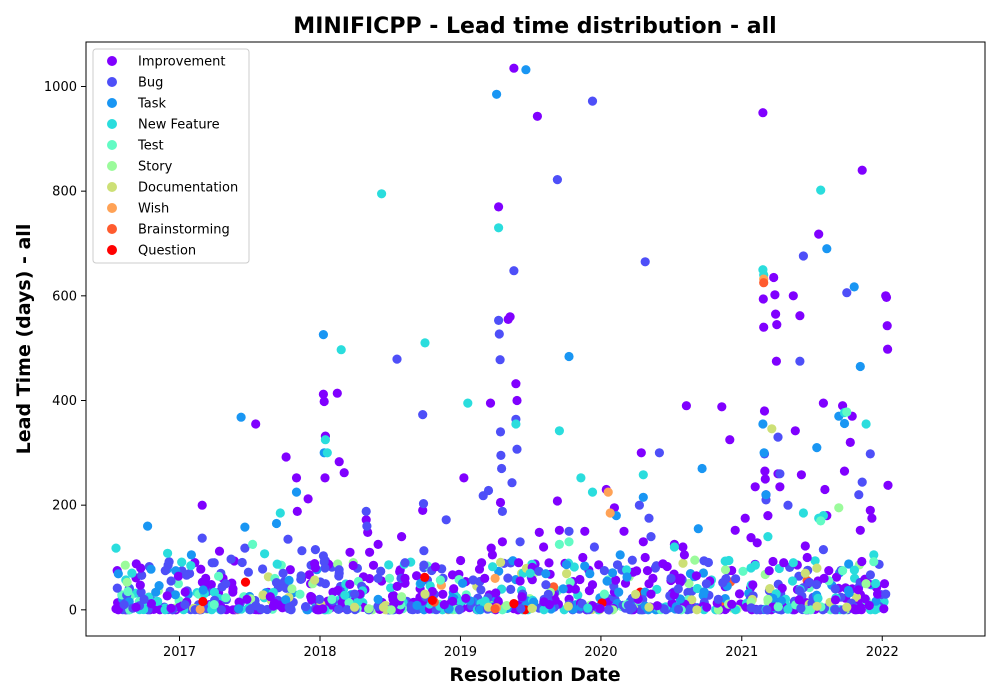 Image resolution: width=1000 pixels, height=700 pixels. Describe the element at coordinates (179, 125) in the screenshot. I see `legend-label-new-feature: New Feature` at that location.